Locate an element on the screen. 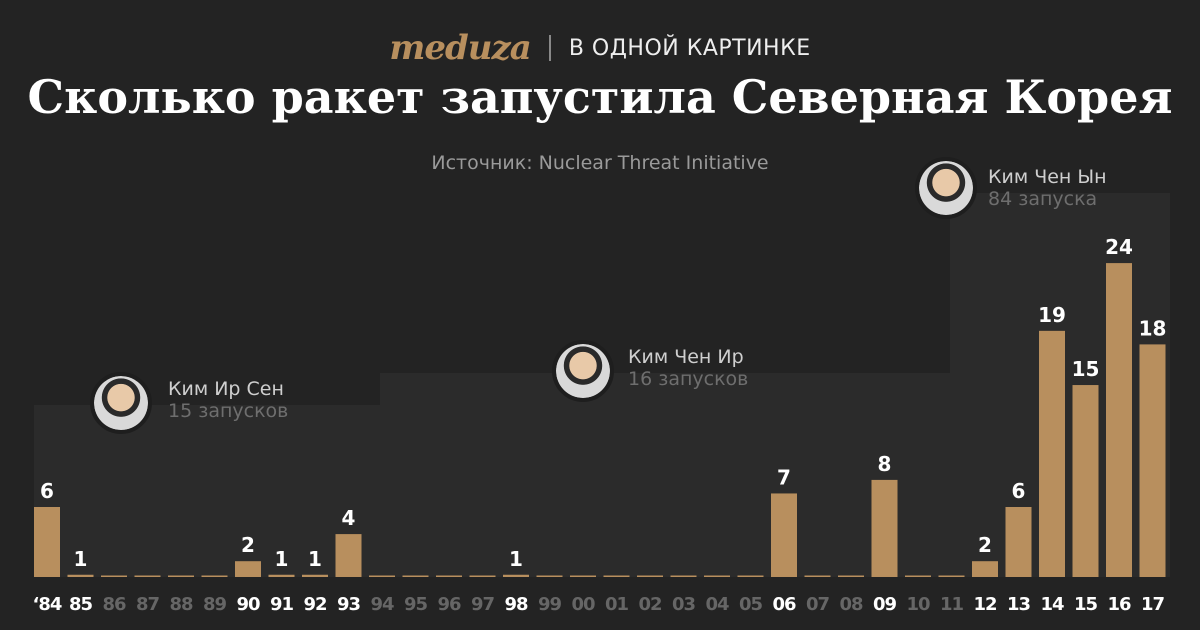 The height and width of the screenshot is (630, 1200). divider is located at coordinates (549, 48).